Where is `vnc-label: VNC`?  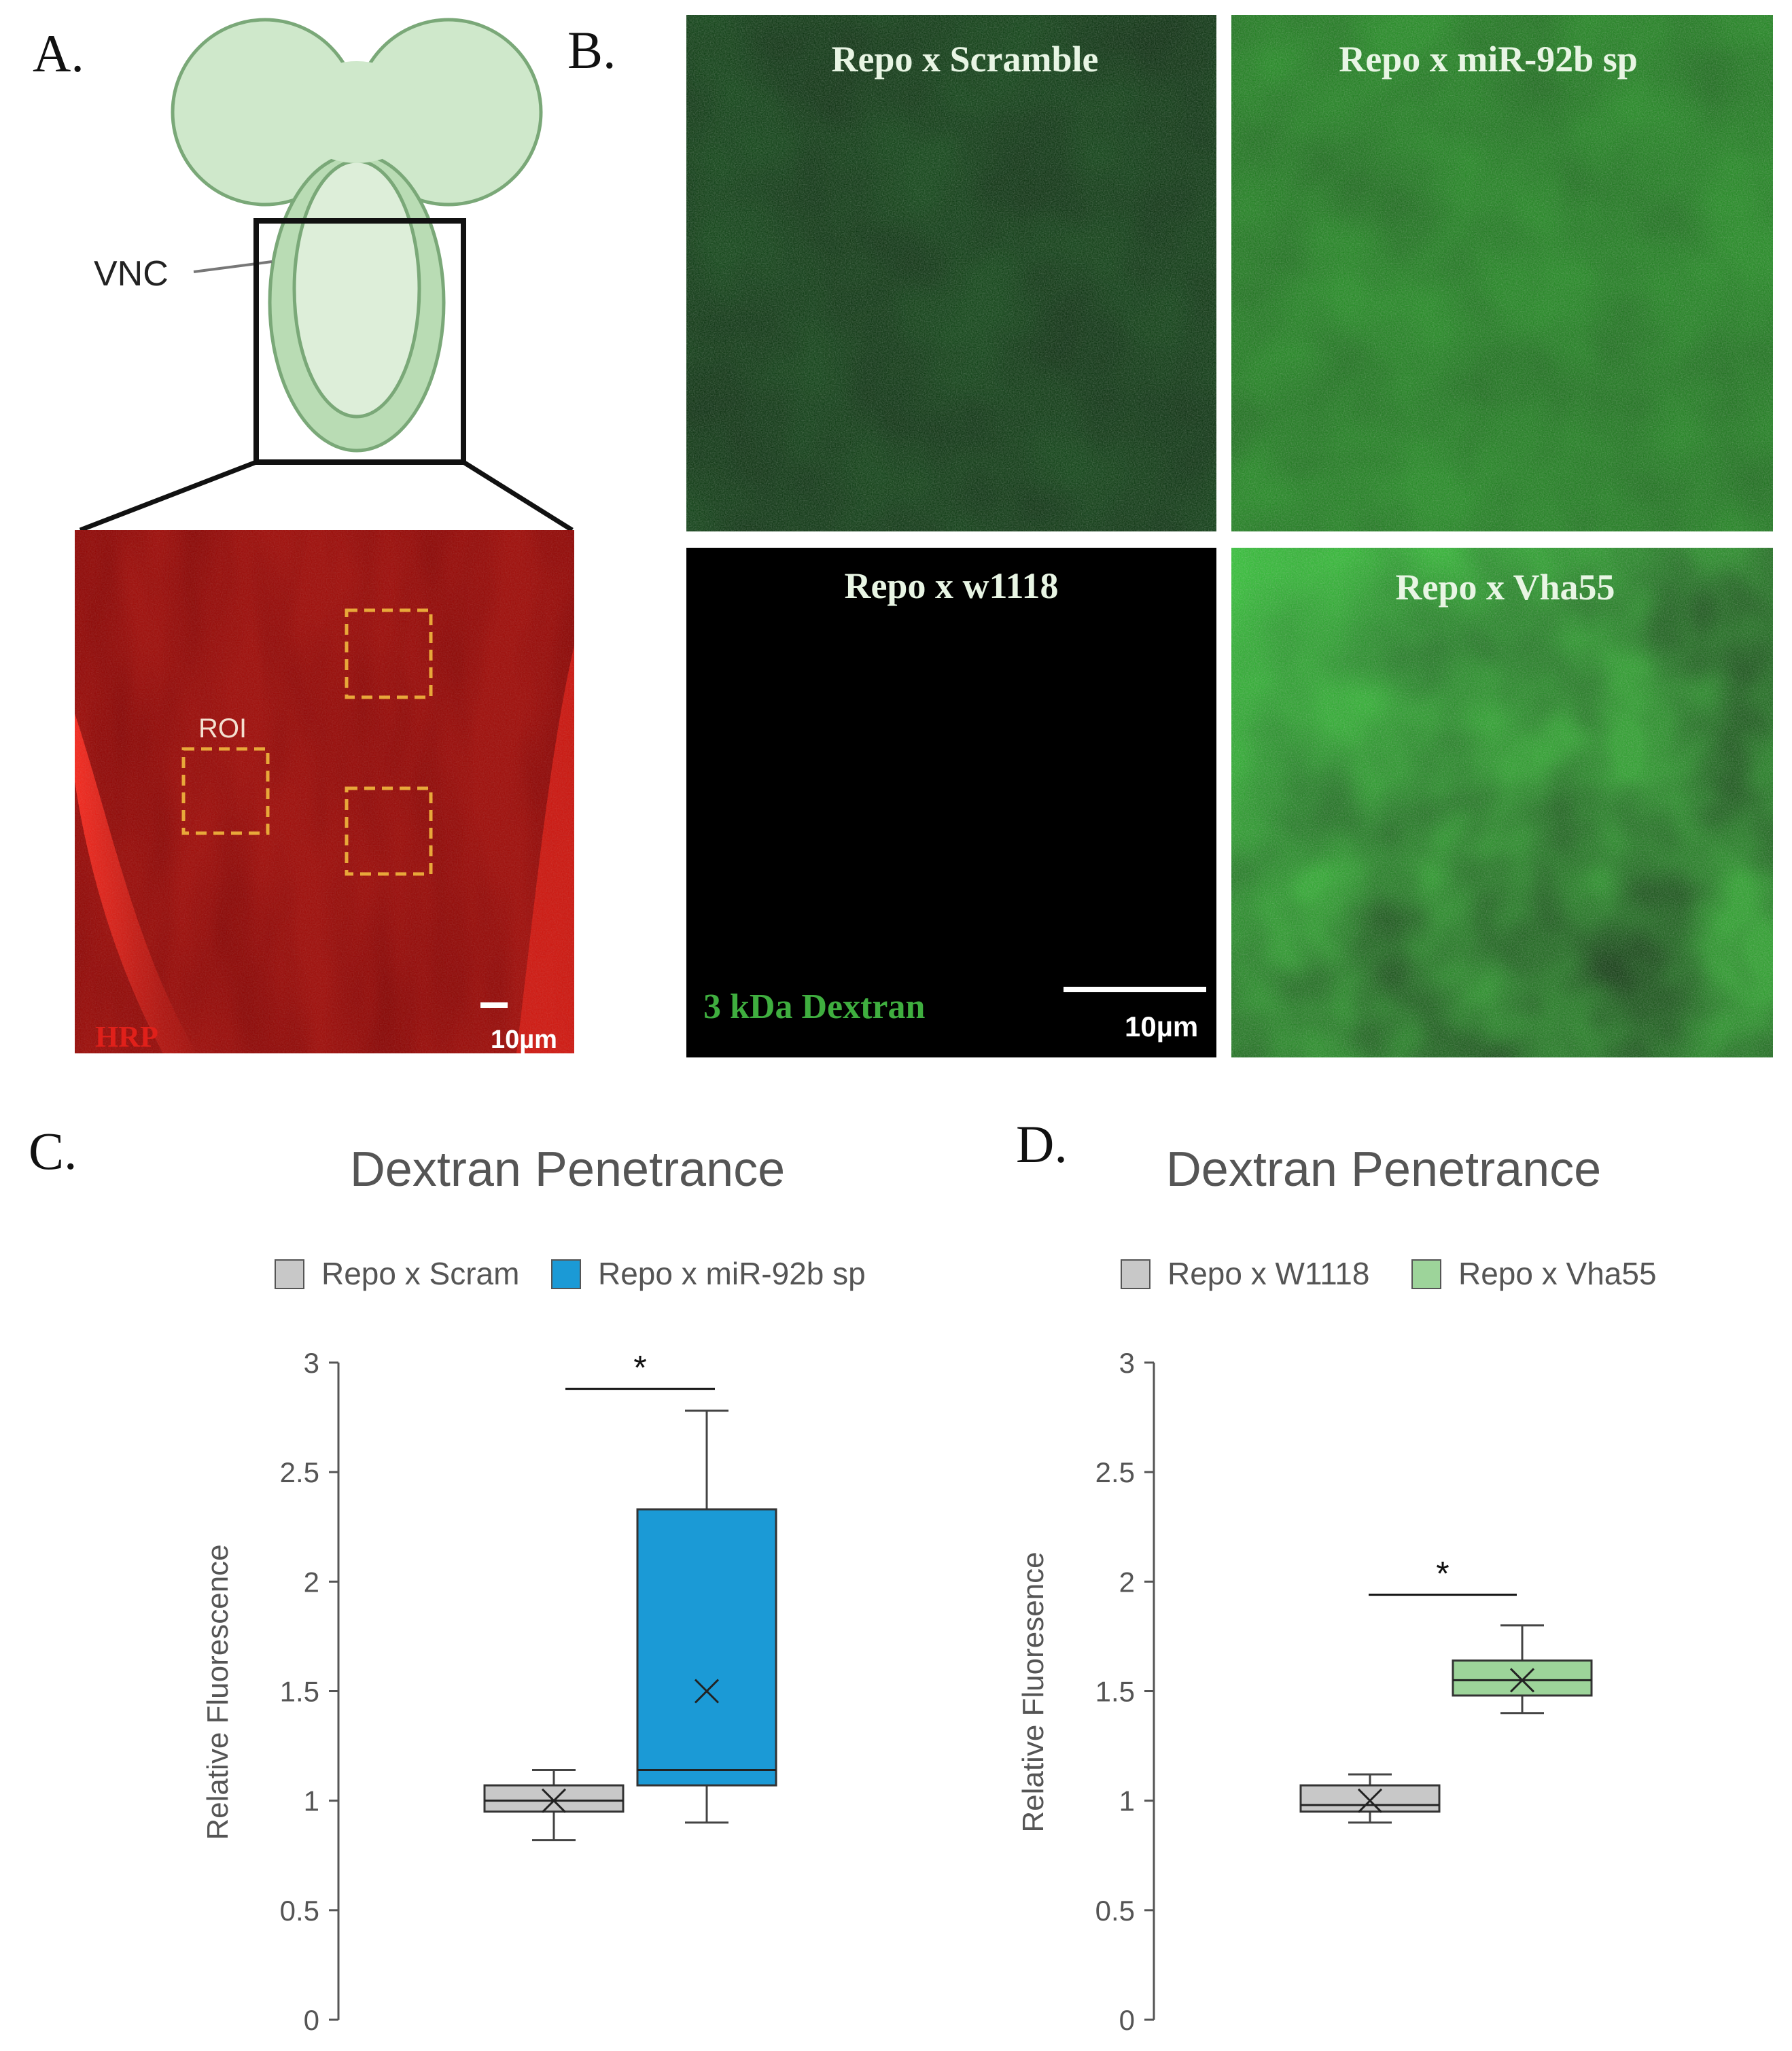 vnc-label: VNC is located at coordinates (131, 274).